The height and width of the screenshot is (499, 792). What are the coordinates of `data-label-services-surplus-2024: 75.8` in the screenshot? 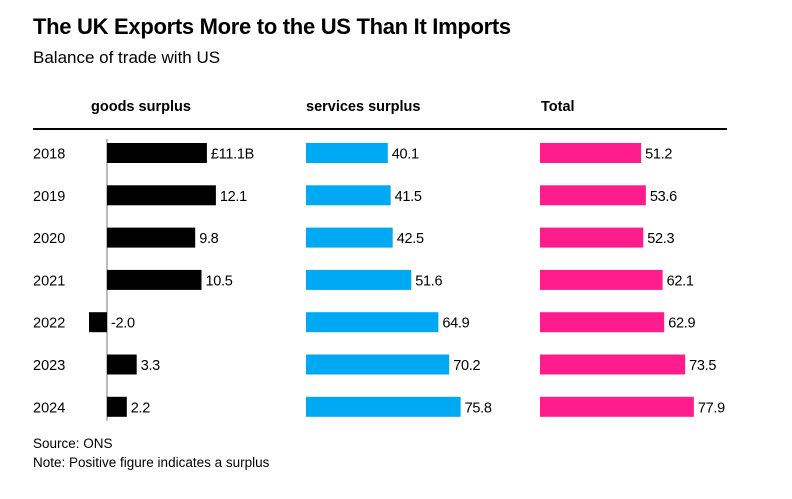 It's located at (478, 408).